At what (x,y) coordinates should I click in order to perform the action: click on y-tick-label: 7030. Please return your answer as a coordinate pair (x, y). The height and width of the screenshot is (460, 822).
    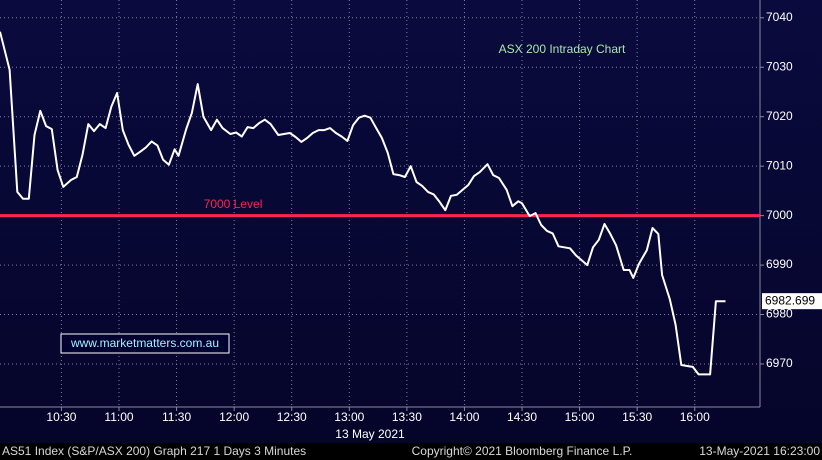
    Looking at the image, I should click on (779, 66).